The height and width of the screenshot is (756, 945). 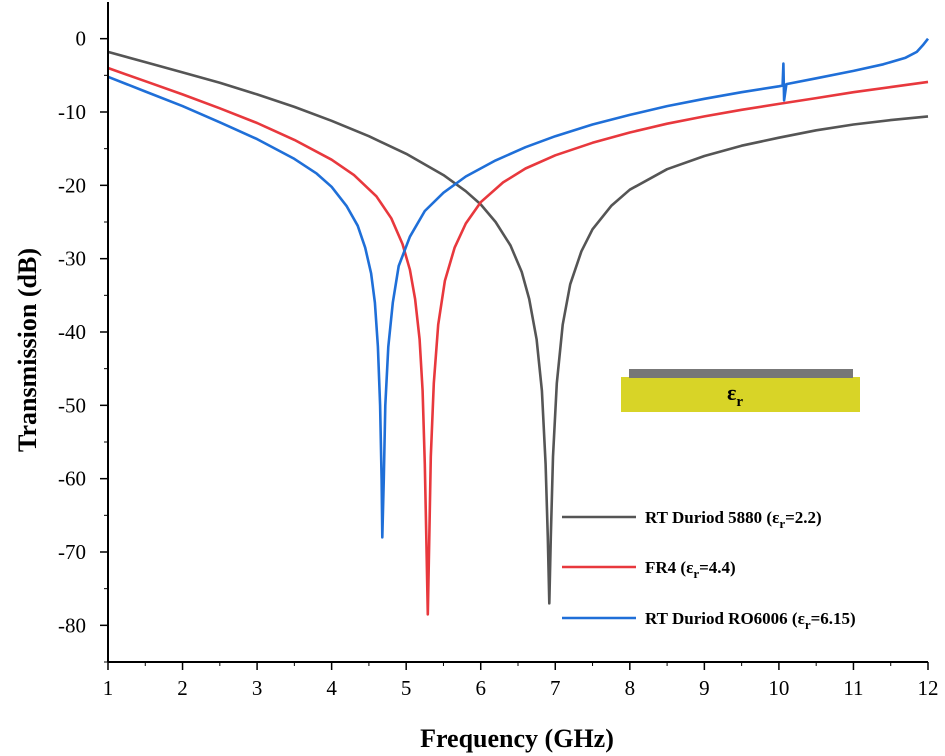 I want to click on y-tick-label--60: -60, so click(x=72, y=479).